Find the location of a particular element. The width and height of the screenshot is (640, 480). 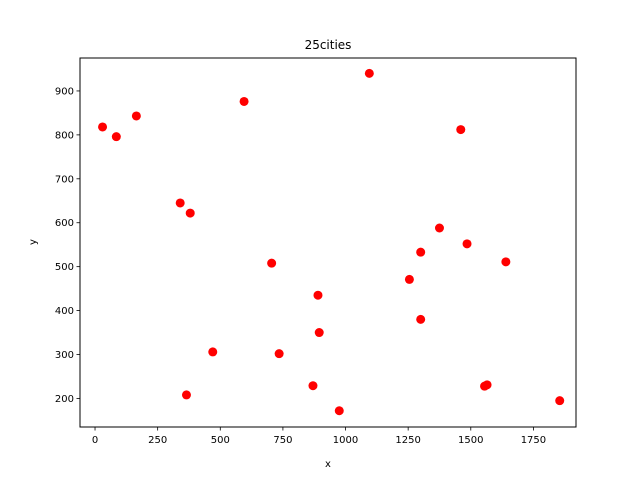

x-tick-label: 1000 is located at coordinates (345, 440).